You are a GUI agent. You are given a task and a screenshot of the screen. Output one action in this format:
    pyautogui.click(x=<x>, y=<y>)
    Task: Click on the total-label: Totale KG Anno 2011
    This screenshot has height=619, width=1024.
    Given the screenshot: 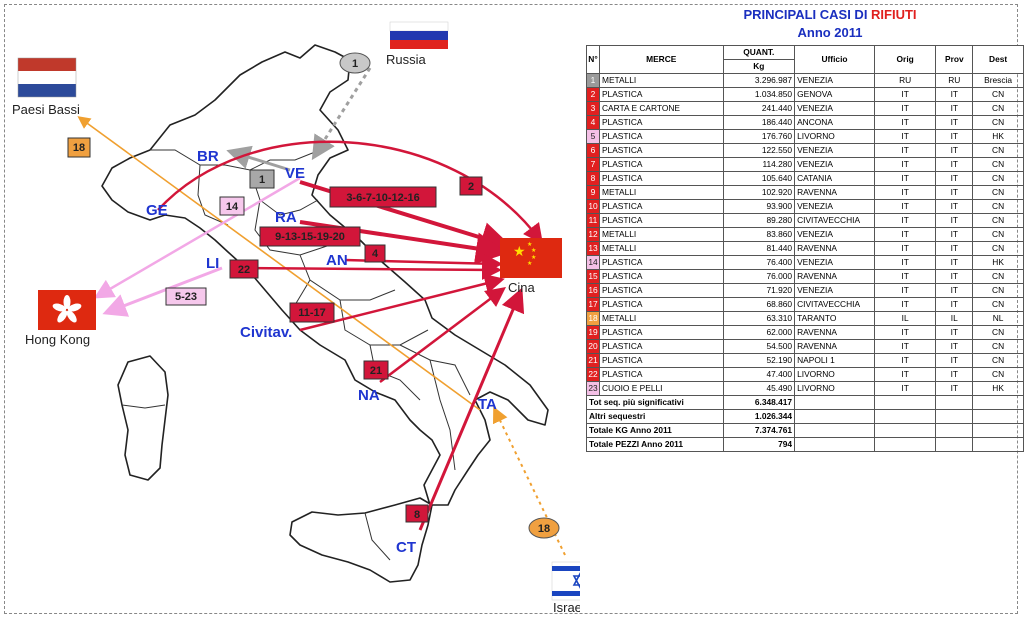 What is the action you would take?
    pyautogui.click(x=655, y=430)
    